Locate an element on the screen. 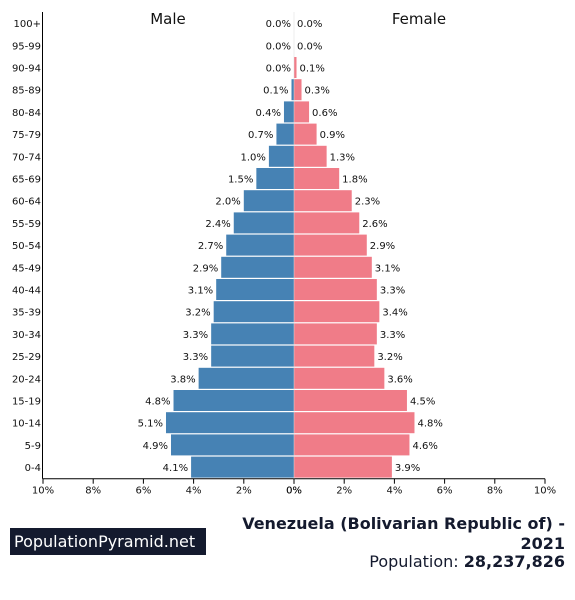 This screenshot has width=575, height=600. age-label: 85-89 is located at coordinates (26, 91).